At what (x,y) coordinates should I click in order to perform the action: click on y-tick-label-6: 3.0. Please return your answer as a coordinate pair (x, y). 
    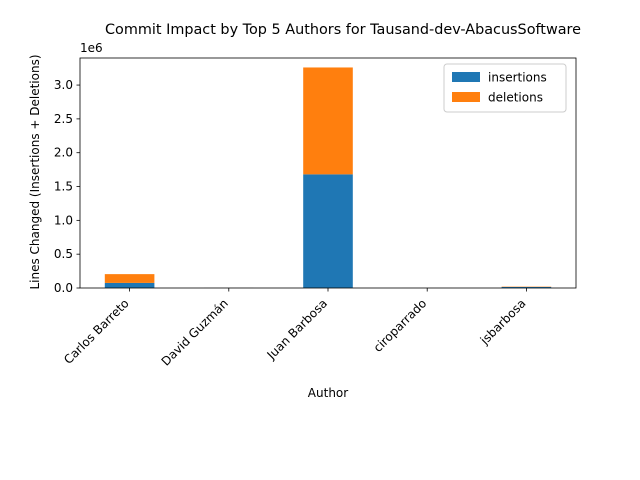
    Looking at the image, I should click on (63, 85).